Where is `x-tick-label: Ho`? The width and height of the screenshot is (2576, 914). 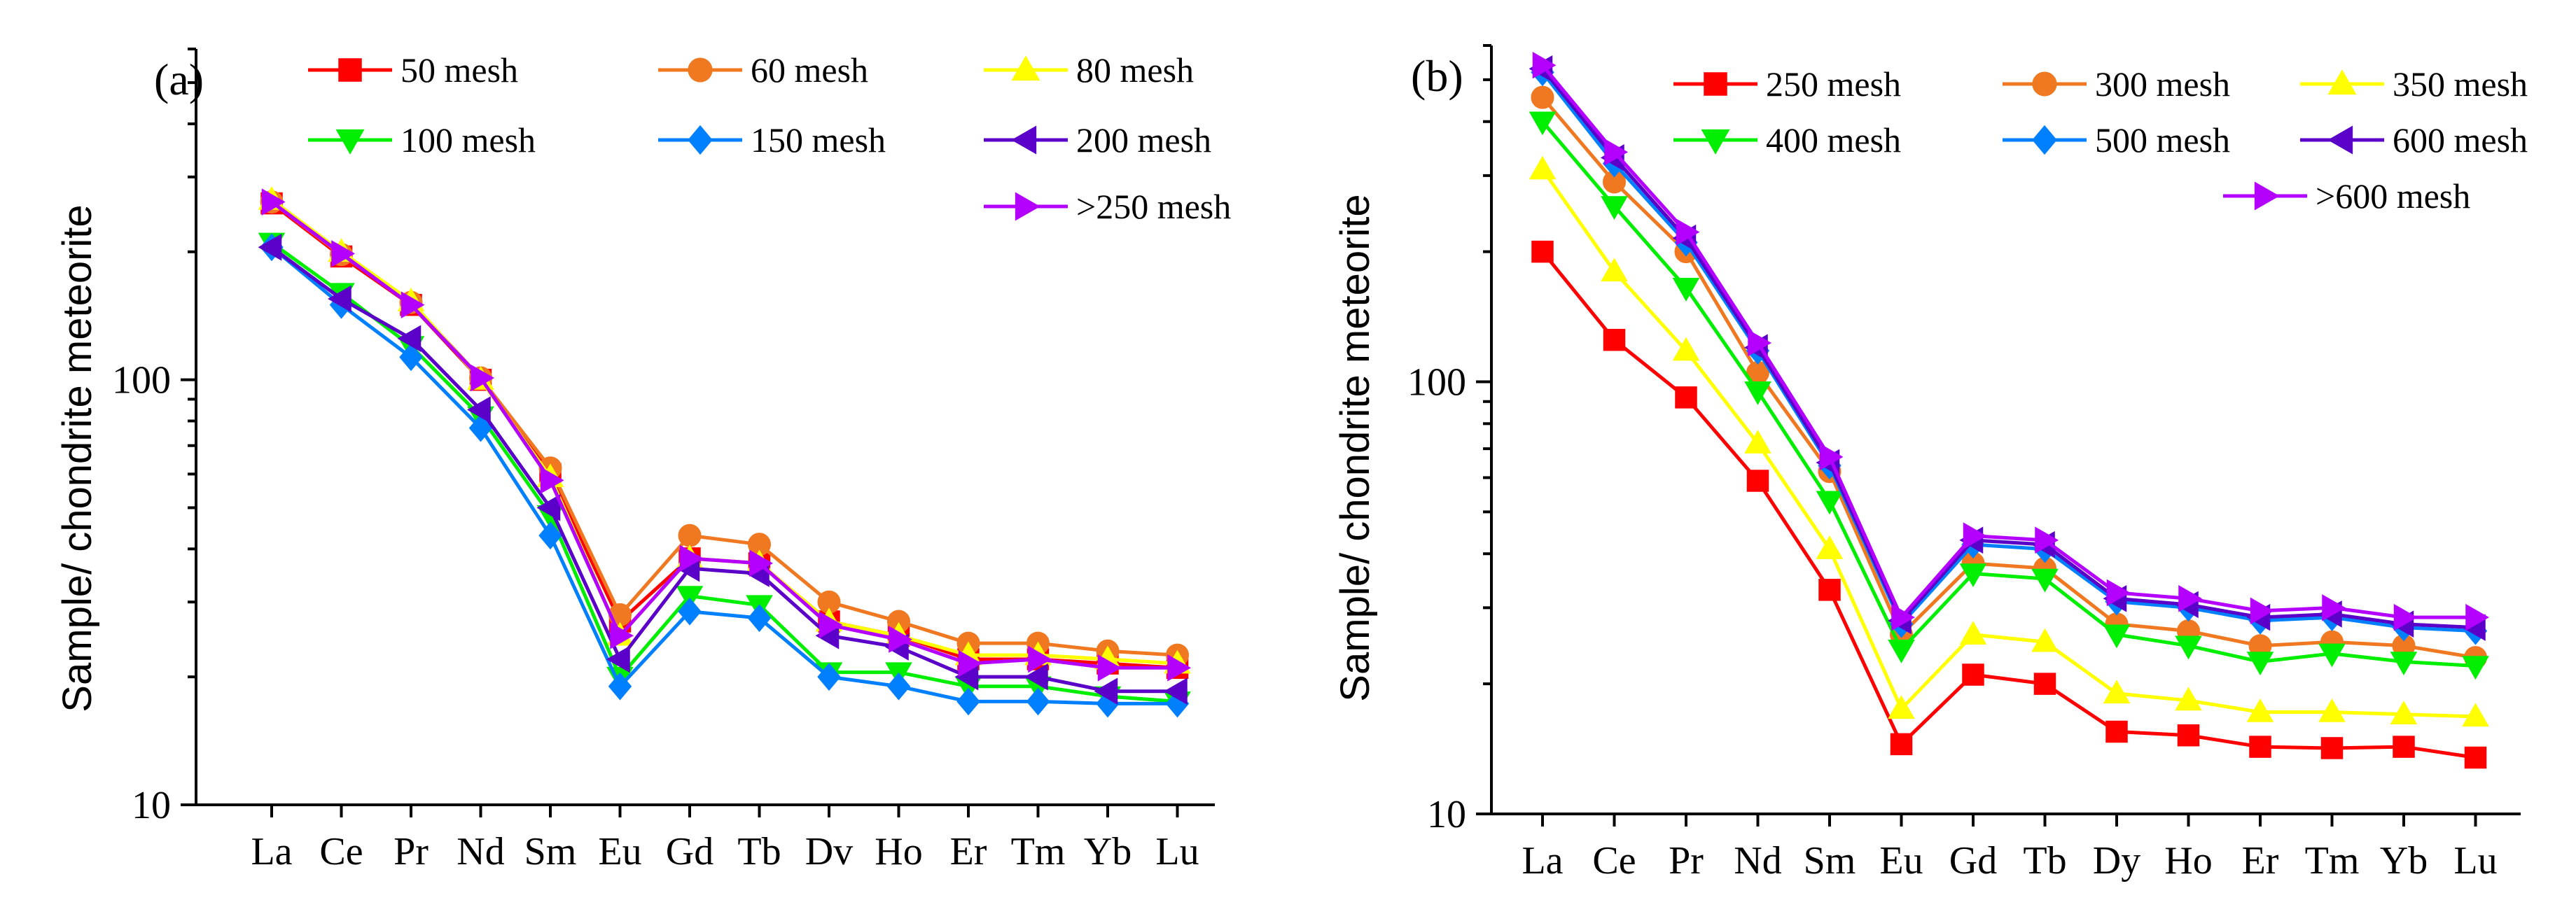
x-tick-label: Ho is located at coordinates (898, 852).